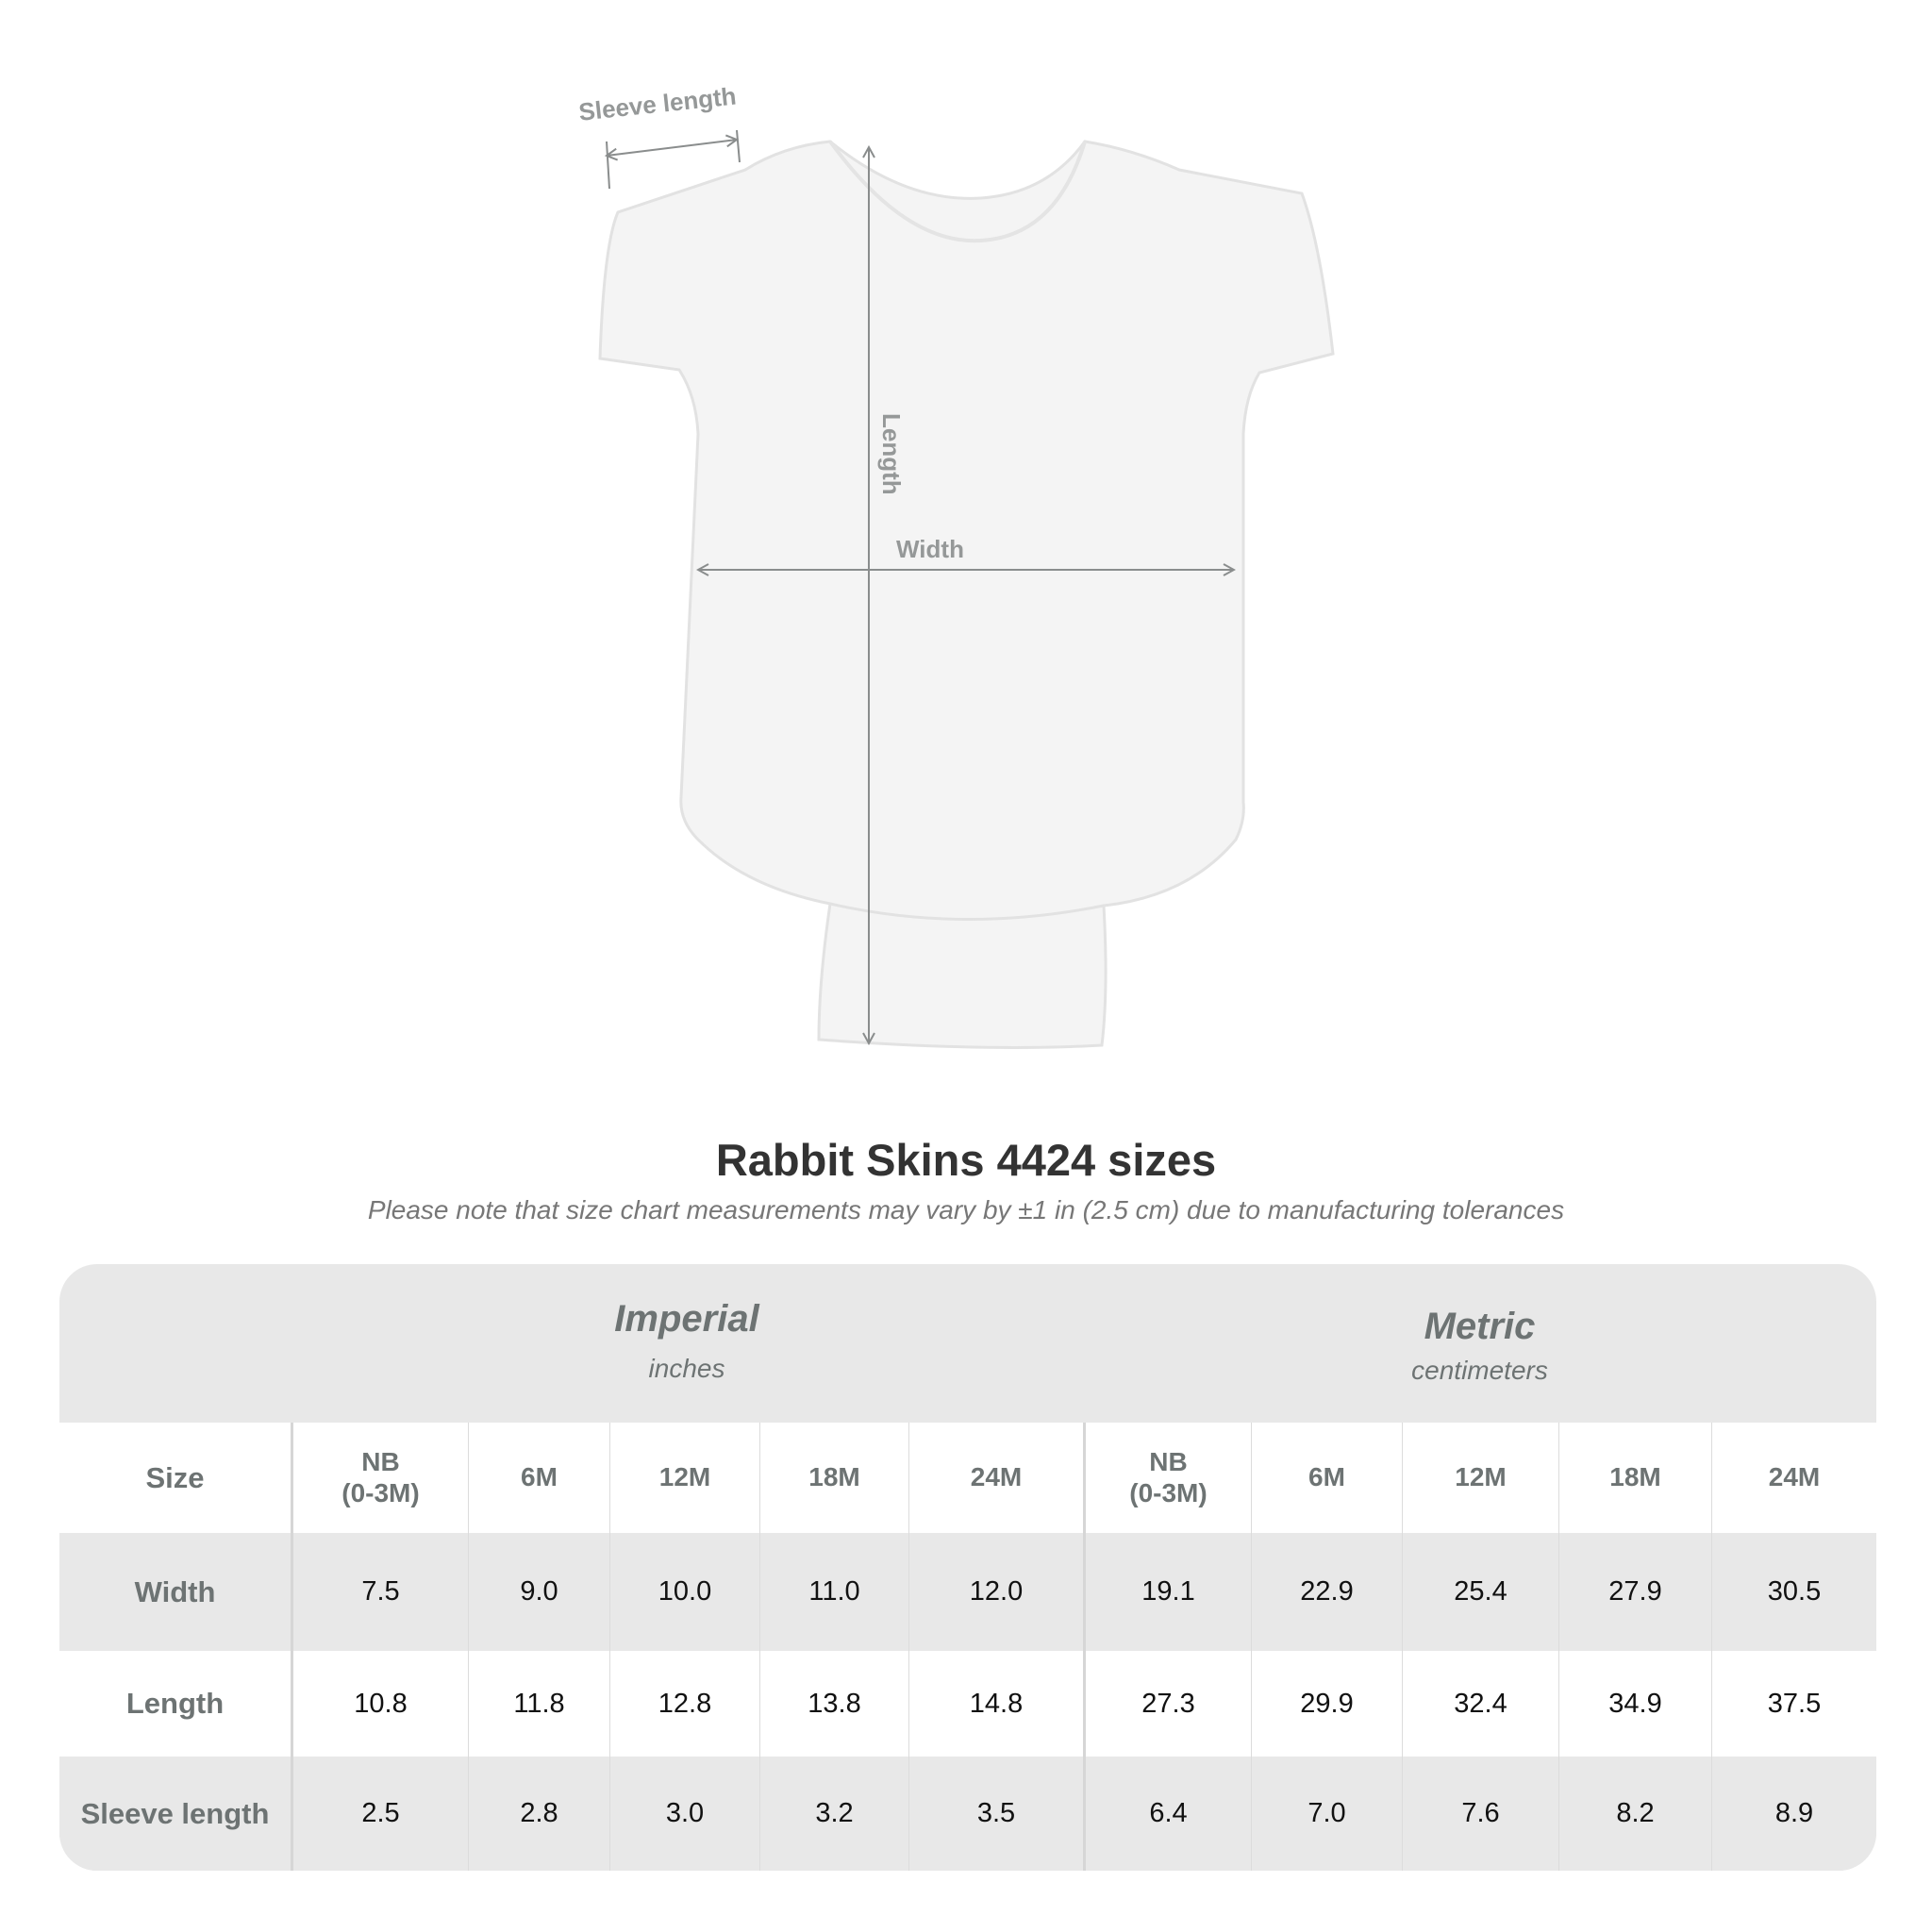 This screenshot has height=1932, width=1932. I want to click on table-cell: 8.9, so click(1794, 1814).